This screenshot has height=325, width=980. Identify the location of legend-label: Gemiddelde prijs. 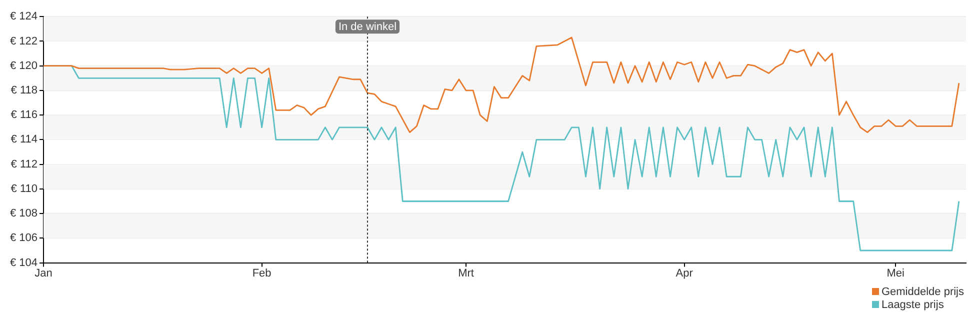
(922, 292).